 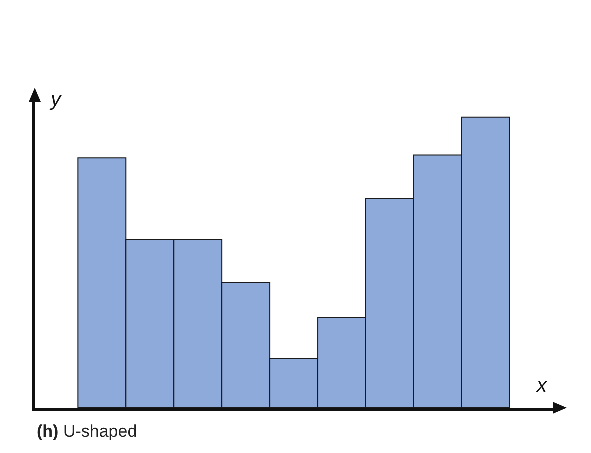 I want to click on text: (h) U-shaped, so click(x=87, y=431).